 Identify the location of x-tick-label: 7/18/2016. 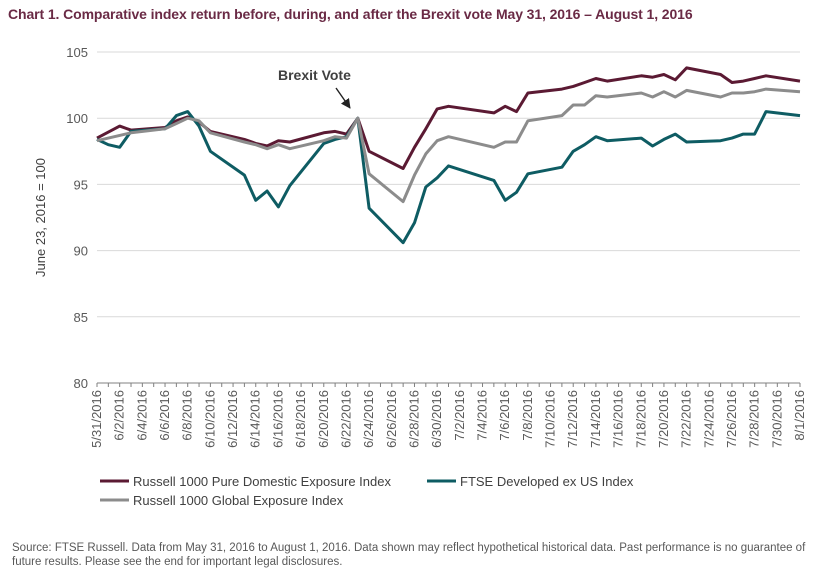
(640, 419).